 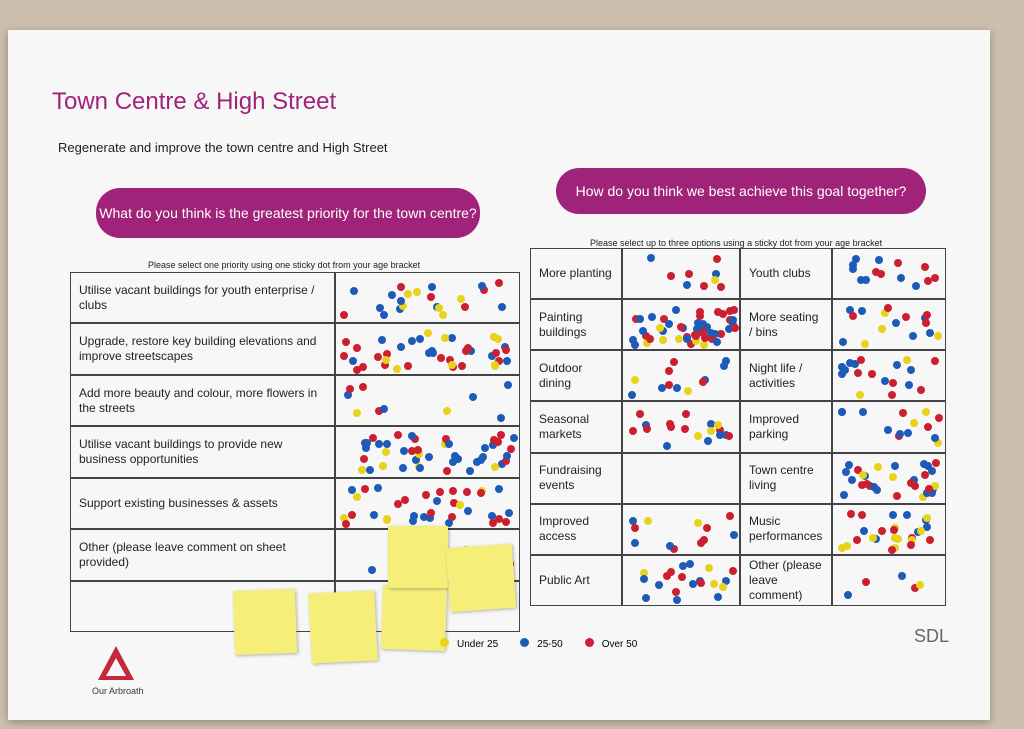 I want to click on legend-item: 25-50, so click(x=541, y=644).